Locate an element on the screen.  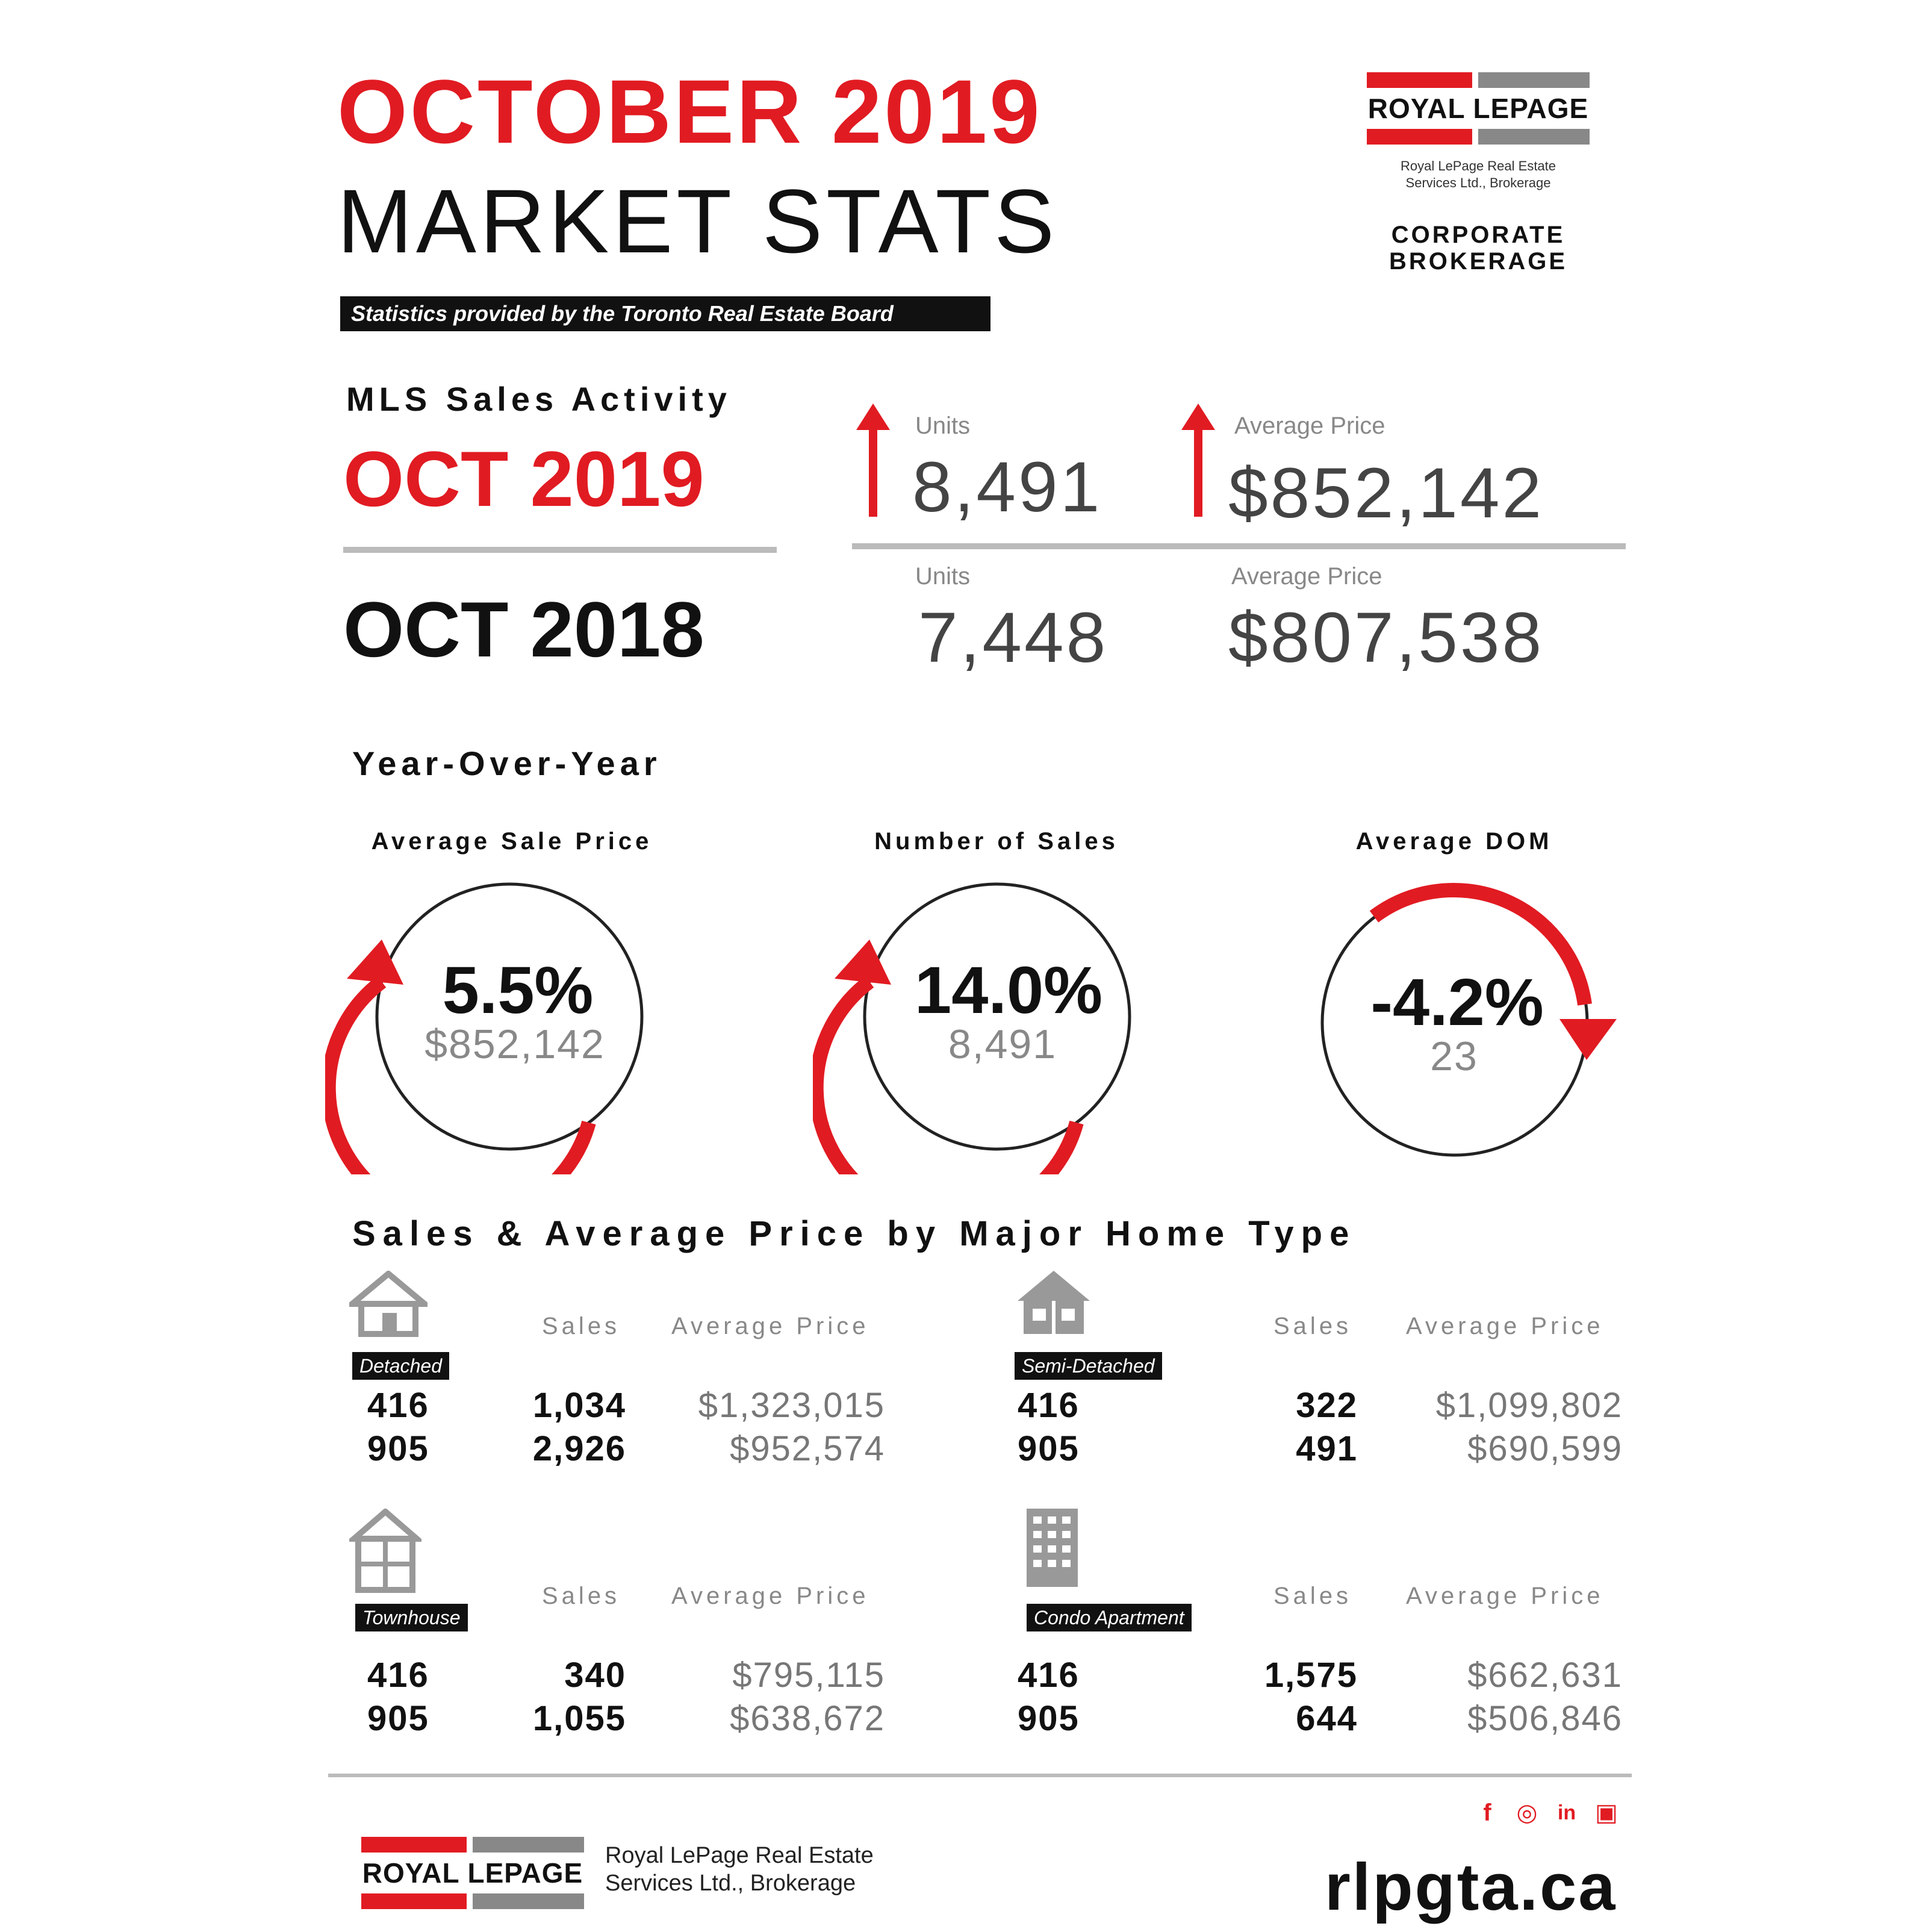
divider-left is located at coordinates (560, 550).